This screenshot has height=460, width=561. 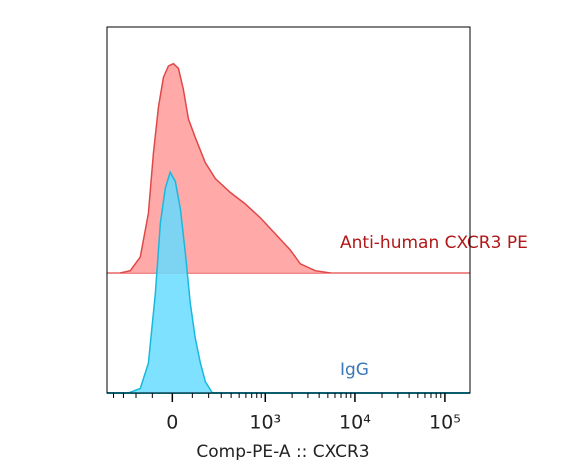 I want to click on series-label: Anti-human CXCR3 PE, so click(x=434, y=243).